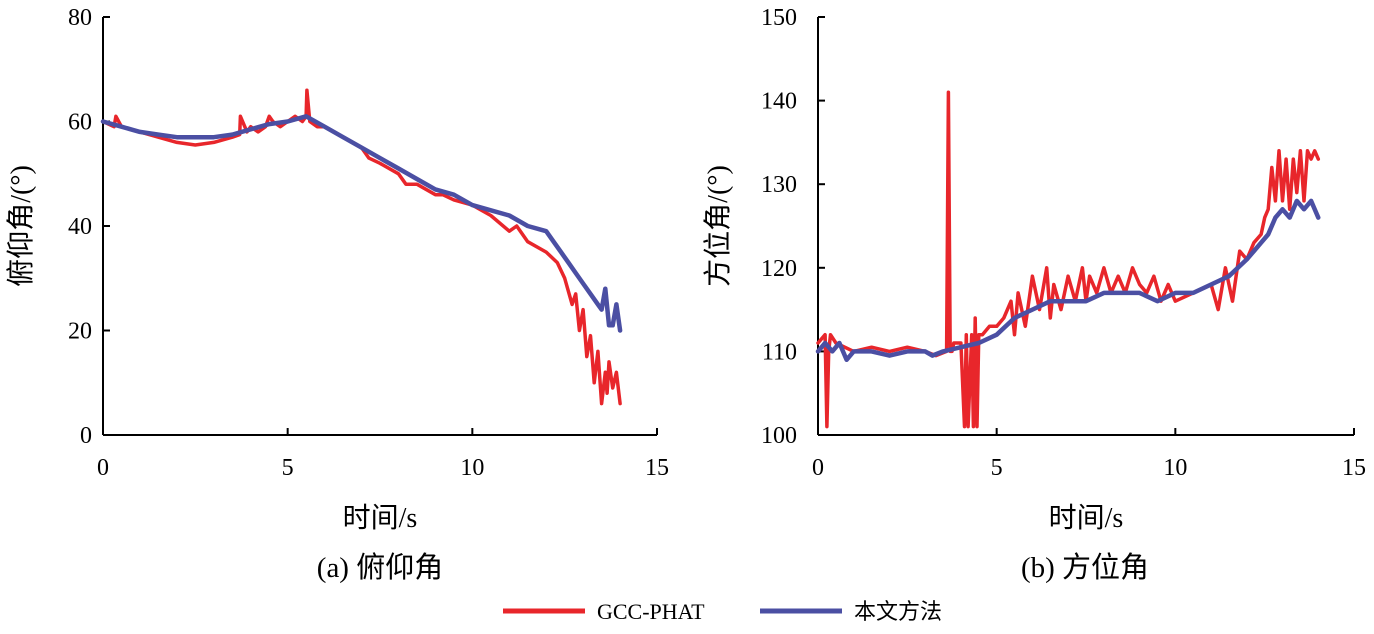  Describe the element at coordinates (380, 567) in the screenshot. I see `caption-a: (a) 俯仰角` at that location.